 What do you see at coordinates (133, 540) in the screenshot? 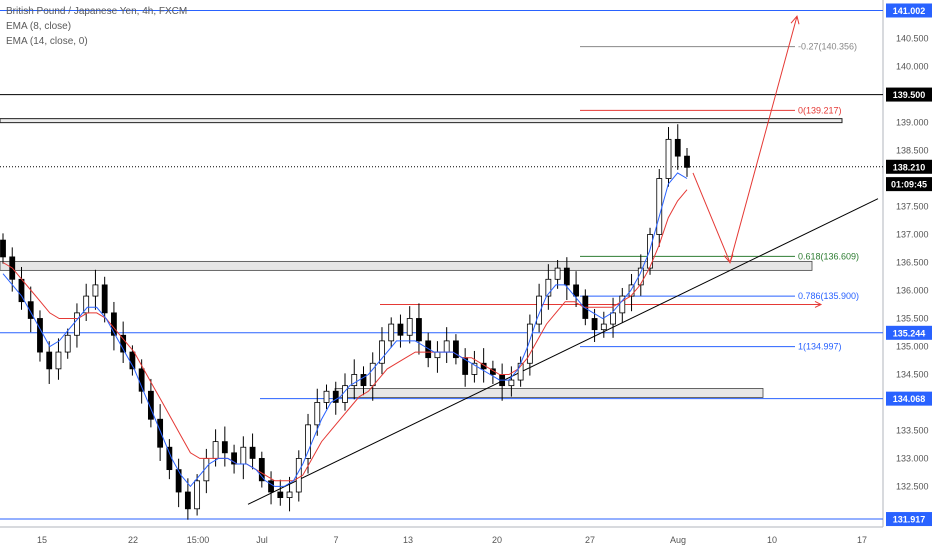
I see `time-tick-label: 22` at bounding box center [133, 540].